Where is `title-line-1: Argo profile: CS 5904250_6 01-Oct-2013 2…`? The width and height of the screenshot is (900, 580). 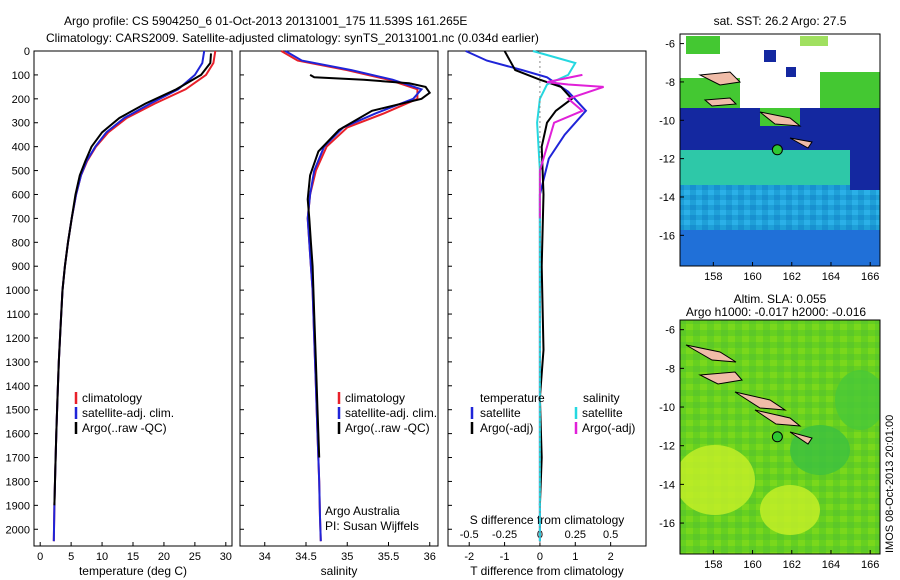
title-line-1: Argo profile: CS 5904250_6 01-Oct-2013 2… is located at coordinates (265, 21).